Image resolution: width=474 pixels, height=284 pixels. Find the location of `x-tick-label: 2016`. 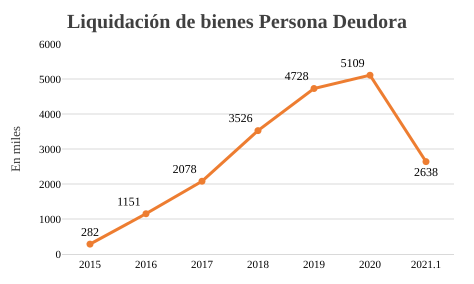

x-tick-label: 2016 is located at coordinates (146, 265).